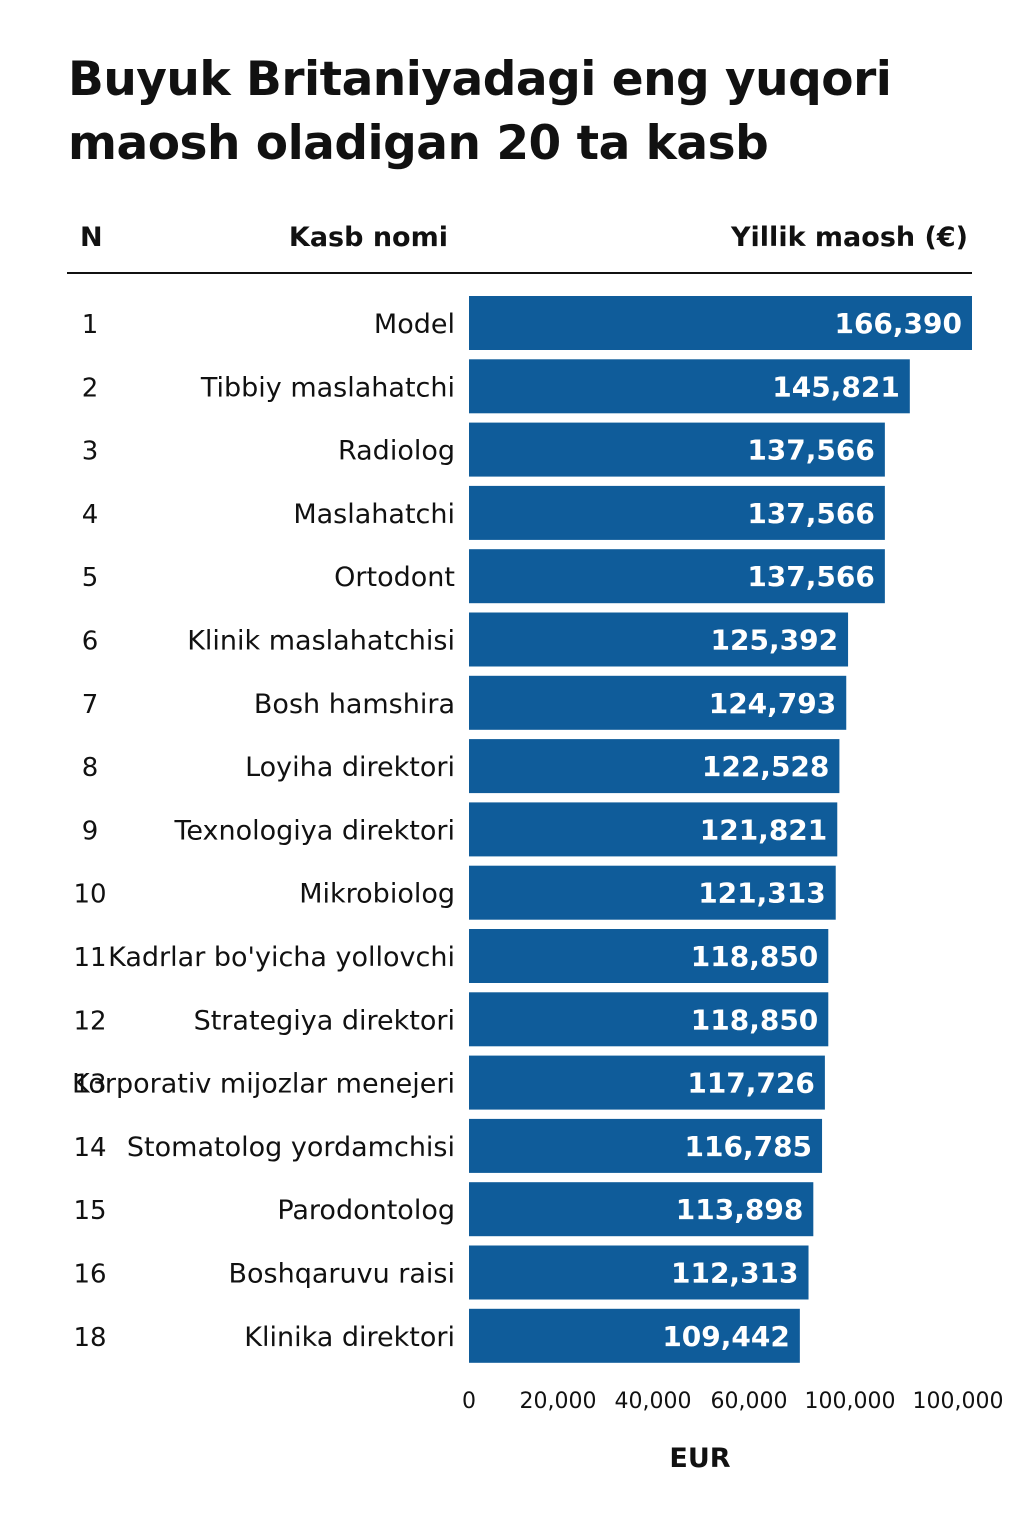  Describe the element at coordinates (726, 1336) in the screenshot. I see `value-label: 109,442` at that location.